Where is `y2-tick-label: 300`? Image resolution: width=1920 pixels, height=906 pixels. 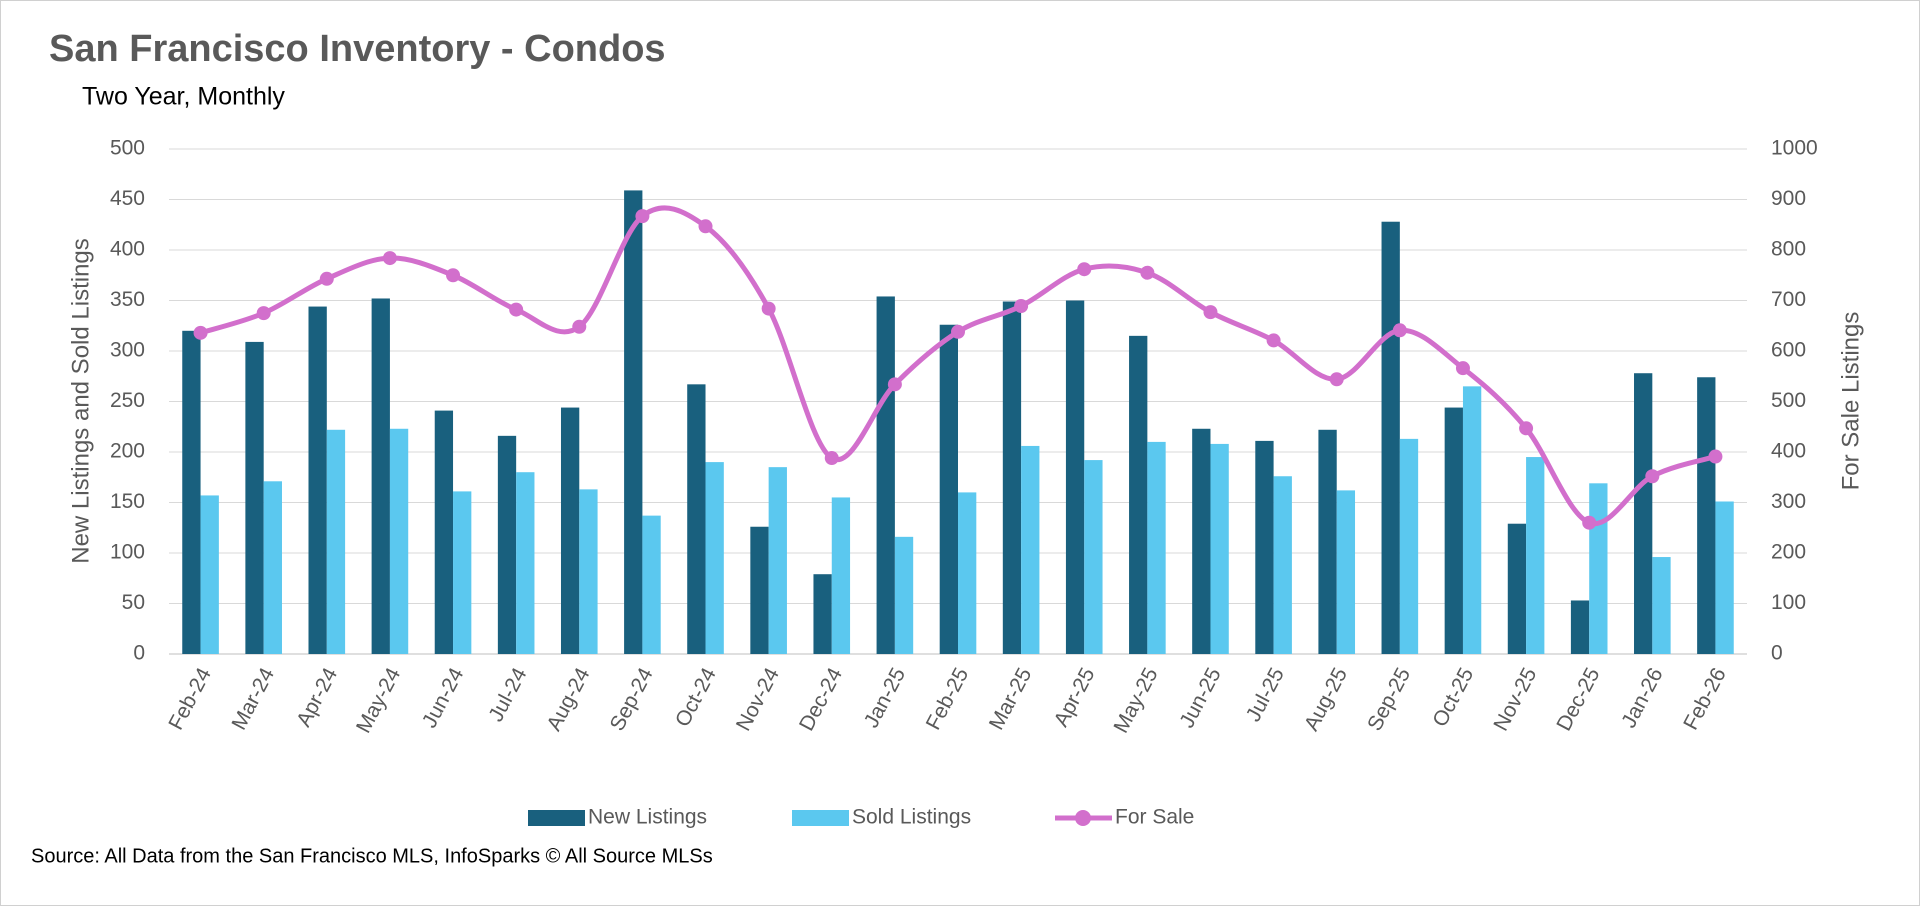
y2-tick-label: 300 is located at coordinates (1788, 501).